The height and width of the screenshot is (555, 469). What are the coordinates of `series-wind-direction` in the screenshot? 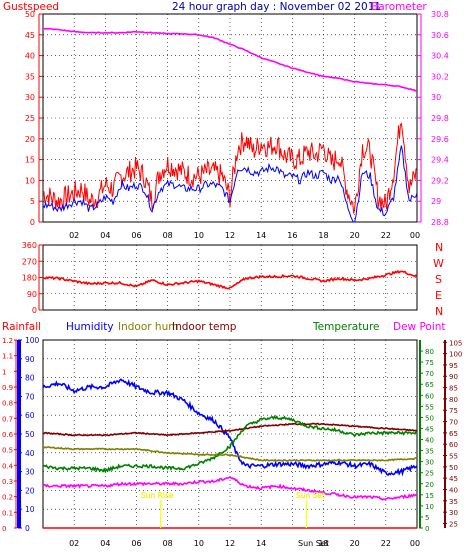 It's located at (230, 279).